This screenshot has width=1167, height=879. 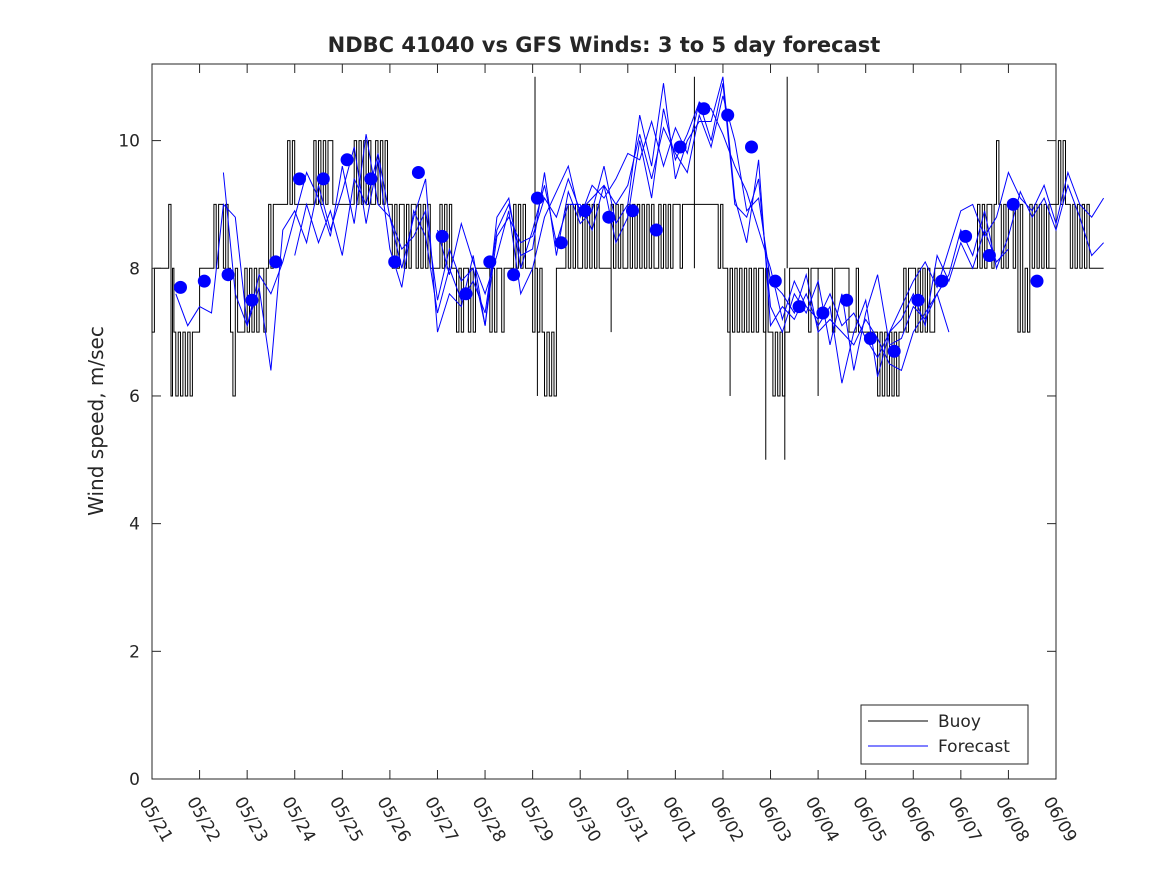 I want to click on y-tick-label: 4, so click(x=134, y=525).